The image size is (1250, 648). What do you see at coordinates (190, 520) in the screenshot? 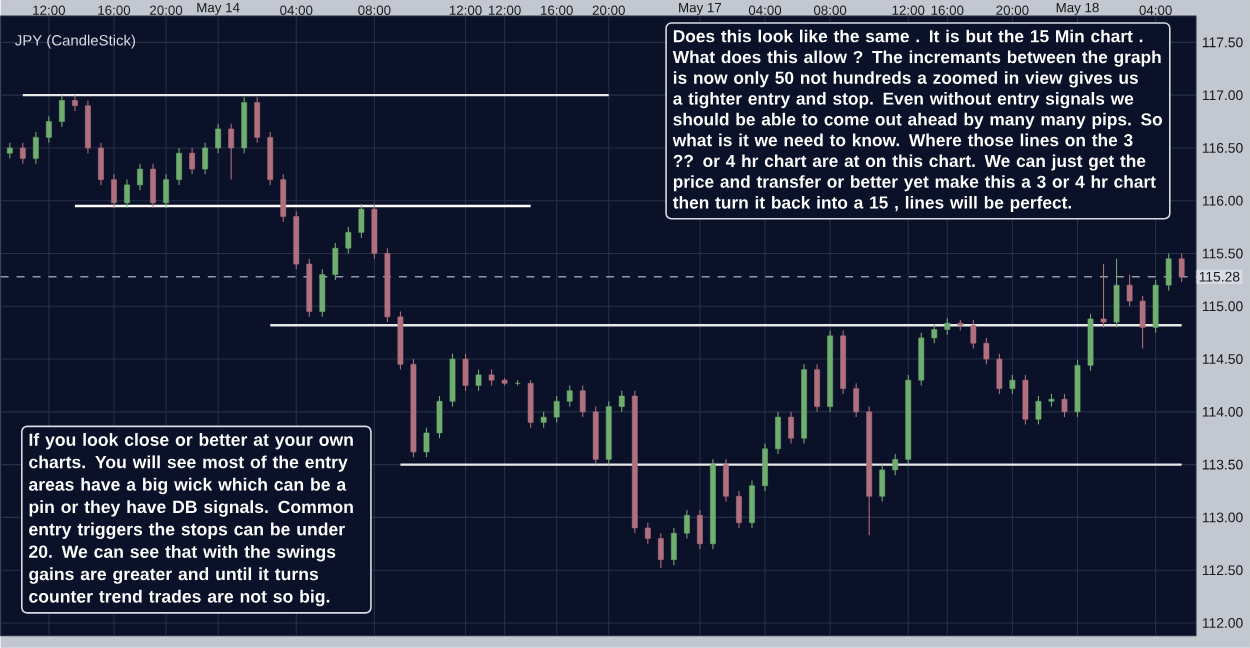
I see `annotation: If you look close or better at your own charts. You will see most of the entry areas have a big wick which can be a pin or they have DB signals. Common entry triggers the stops can be under 20. We can see that with the swings gains are greater and until it turns counter trend trades are not so big.` at bounding box center [190, 520].